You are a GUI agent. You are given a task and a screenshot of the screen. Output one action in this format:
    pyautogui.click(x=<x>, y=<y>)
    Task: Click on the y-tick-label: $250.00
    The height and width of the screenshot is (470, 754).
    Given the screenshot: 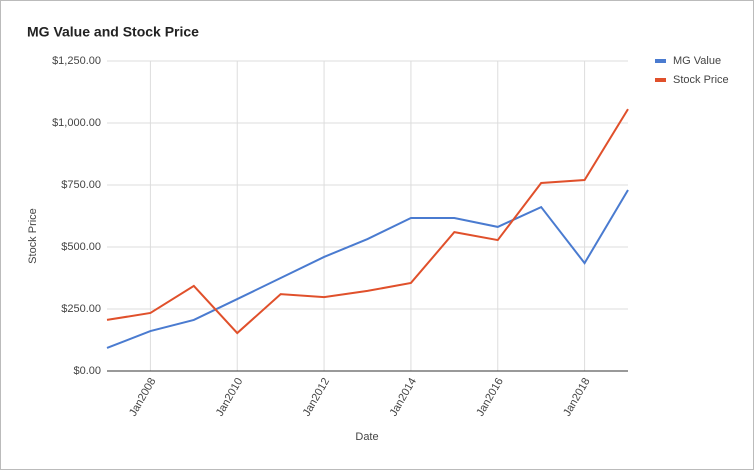 What is the action you would take?
    pyautogui.click(x=81, y=309)
    